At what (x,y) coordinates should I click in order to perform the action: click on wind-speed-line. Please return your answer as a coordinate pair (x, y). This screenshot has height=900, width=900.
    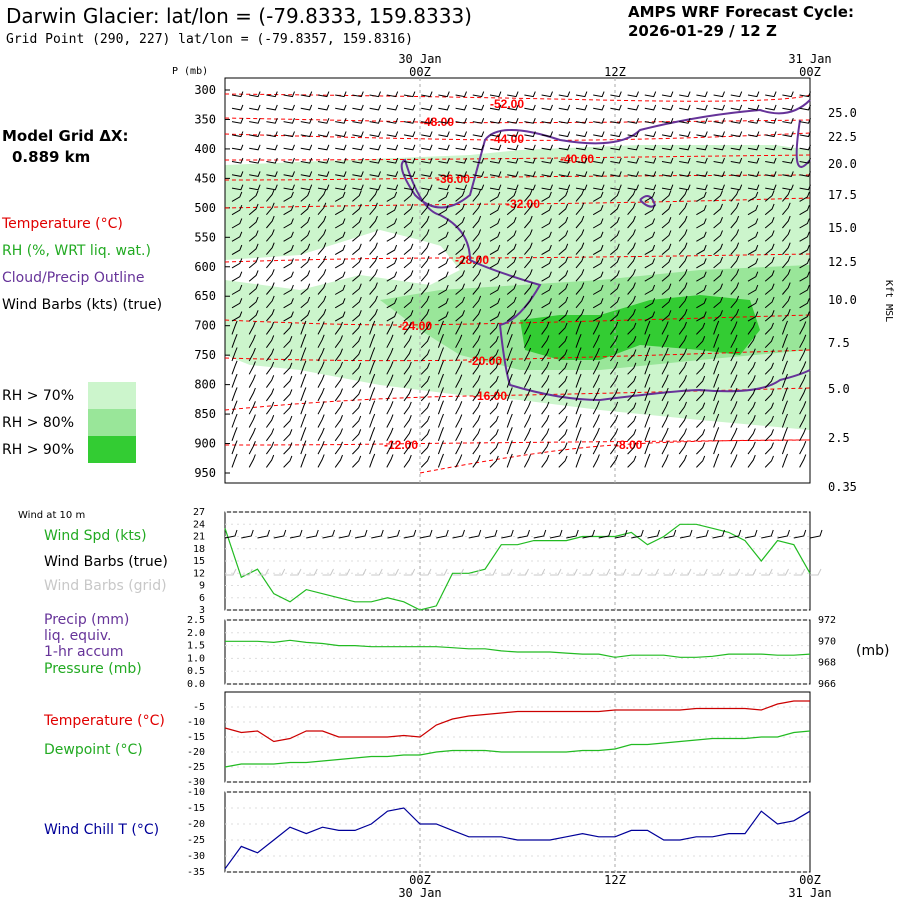
    Looking at the image, I should click on (517, 567).